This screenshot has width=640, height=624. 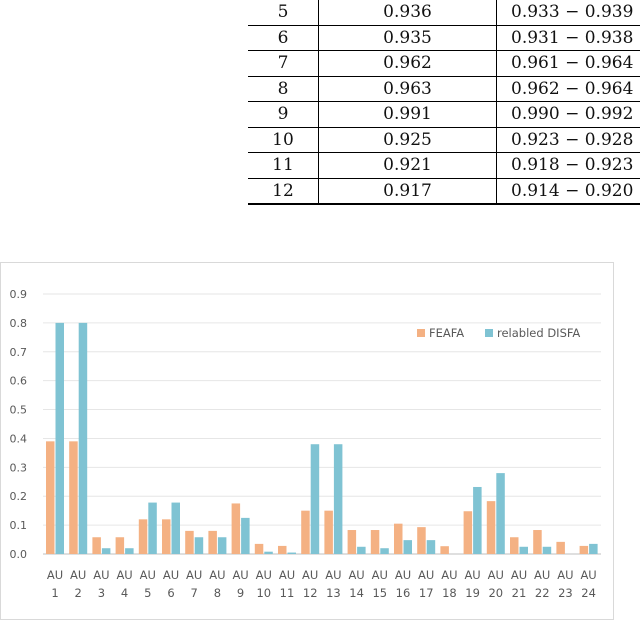 What do you see at coordinates (431, 547) in the screenshot?
I see `bar-disfa-au17` at bounding box center [431, 547].